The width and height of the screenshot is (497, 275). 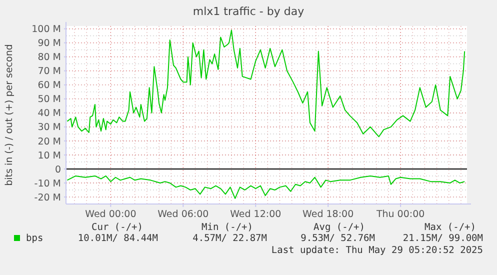 What do you see at coordinates (47, 184) in the screenshot?
I see `y-tick-label: -10 M` at bounding box center [47, 184].